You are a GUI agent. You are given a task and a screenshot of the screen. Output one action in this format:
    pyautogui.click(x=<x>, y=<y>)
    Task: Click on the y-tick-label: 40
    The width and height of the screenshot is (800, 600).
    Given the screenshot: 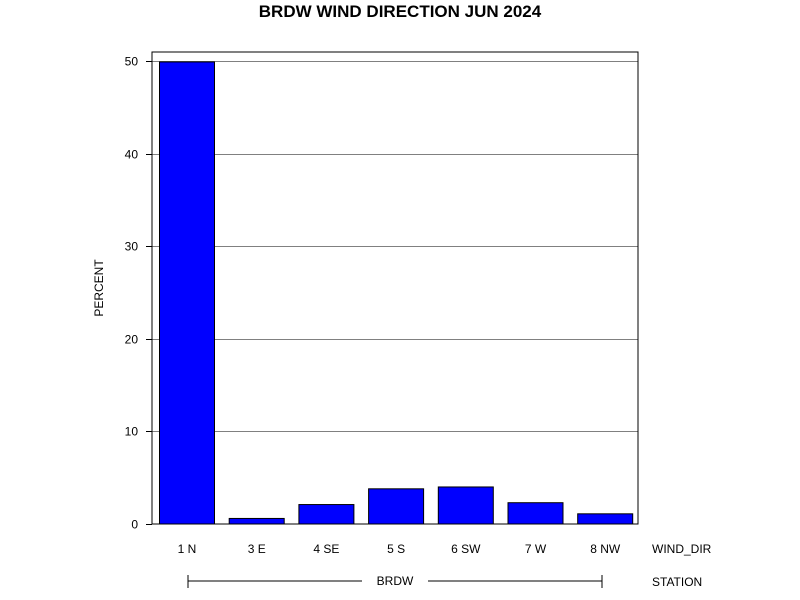 What is the action you would take?
    pyautogui.click(x=132, y=155)
    